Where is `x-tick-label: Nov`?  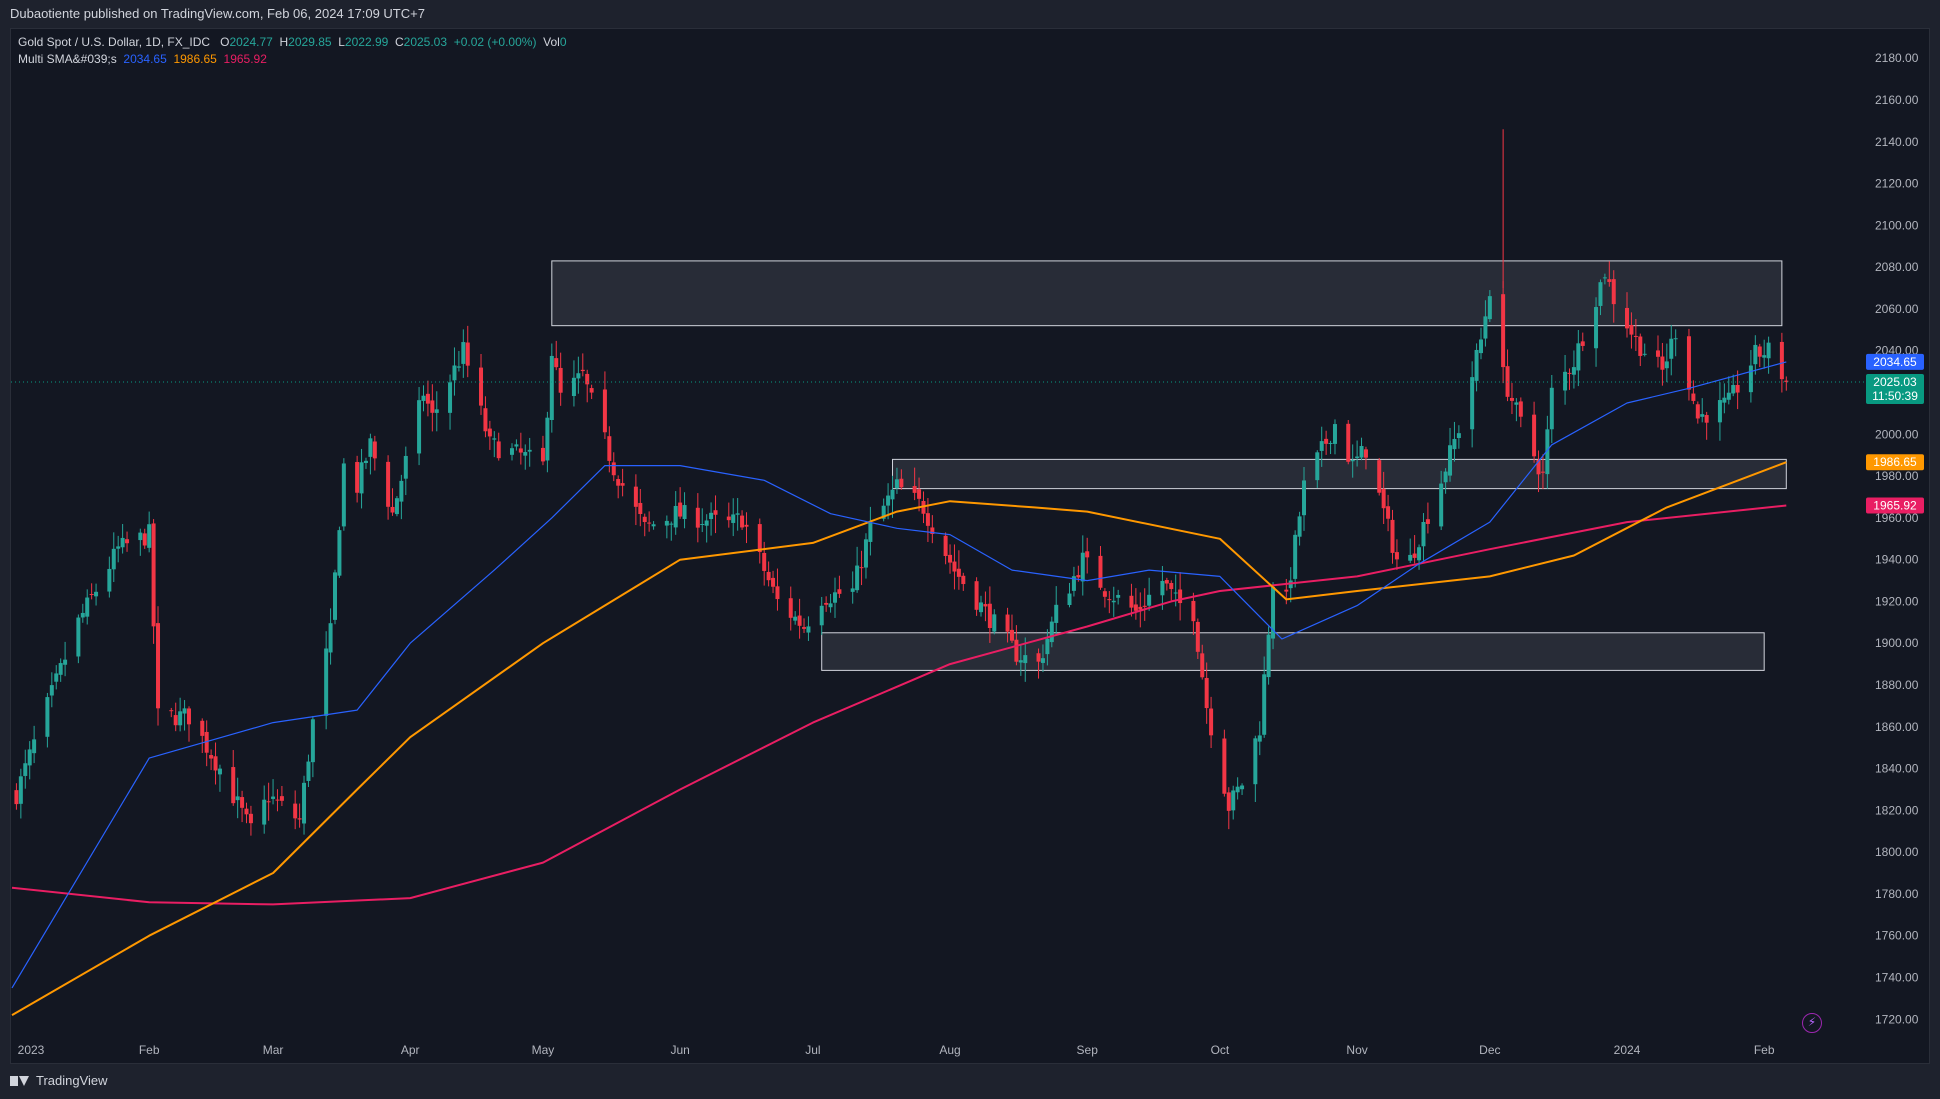 x-tick-label: Nov is located at coordinates (1356, 1050).